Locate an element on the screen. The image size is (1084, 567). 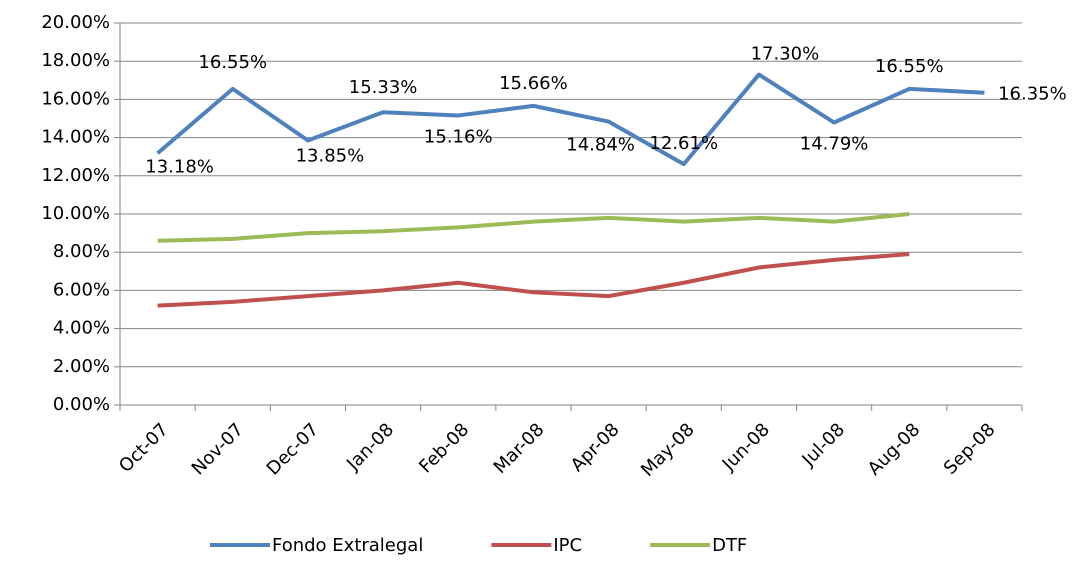
x-tick-label: Jul-08 is located at coordinates (823, 445).